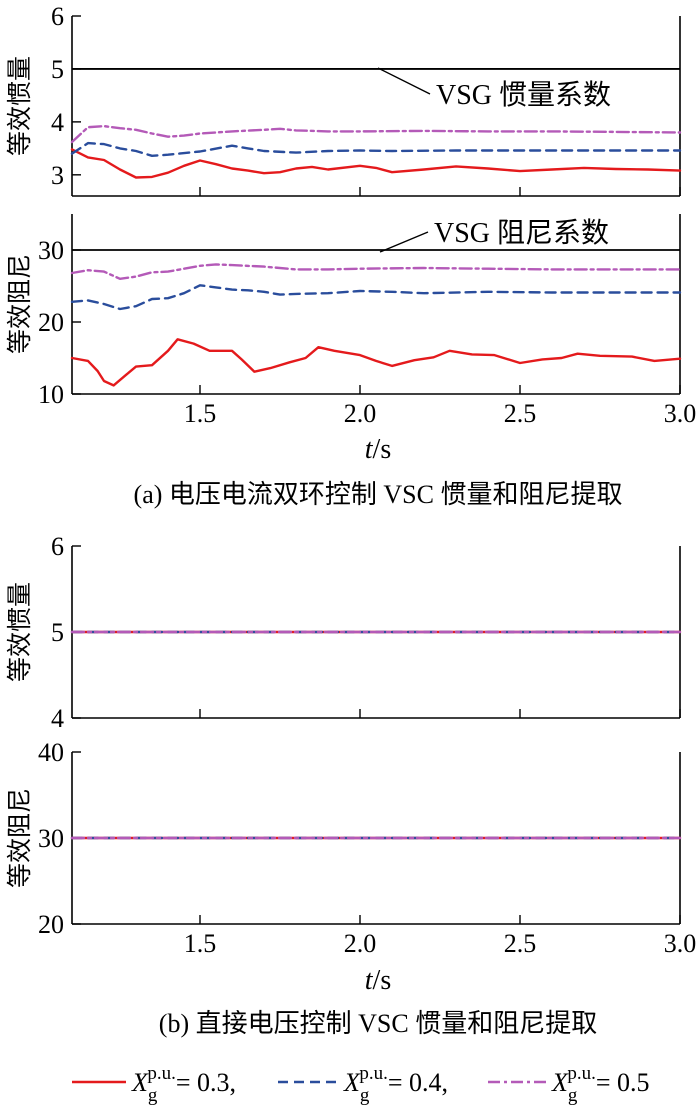  I want to click on x-label-b-t: t, so click(369, 980).